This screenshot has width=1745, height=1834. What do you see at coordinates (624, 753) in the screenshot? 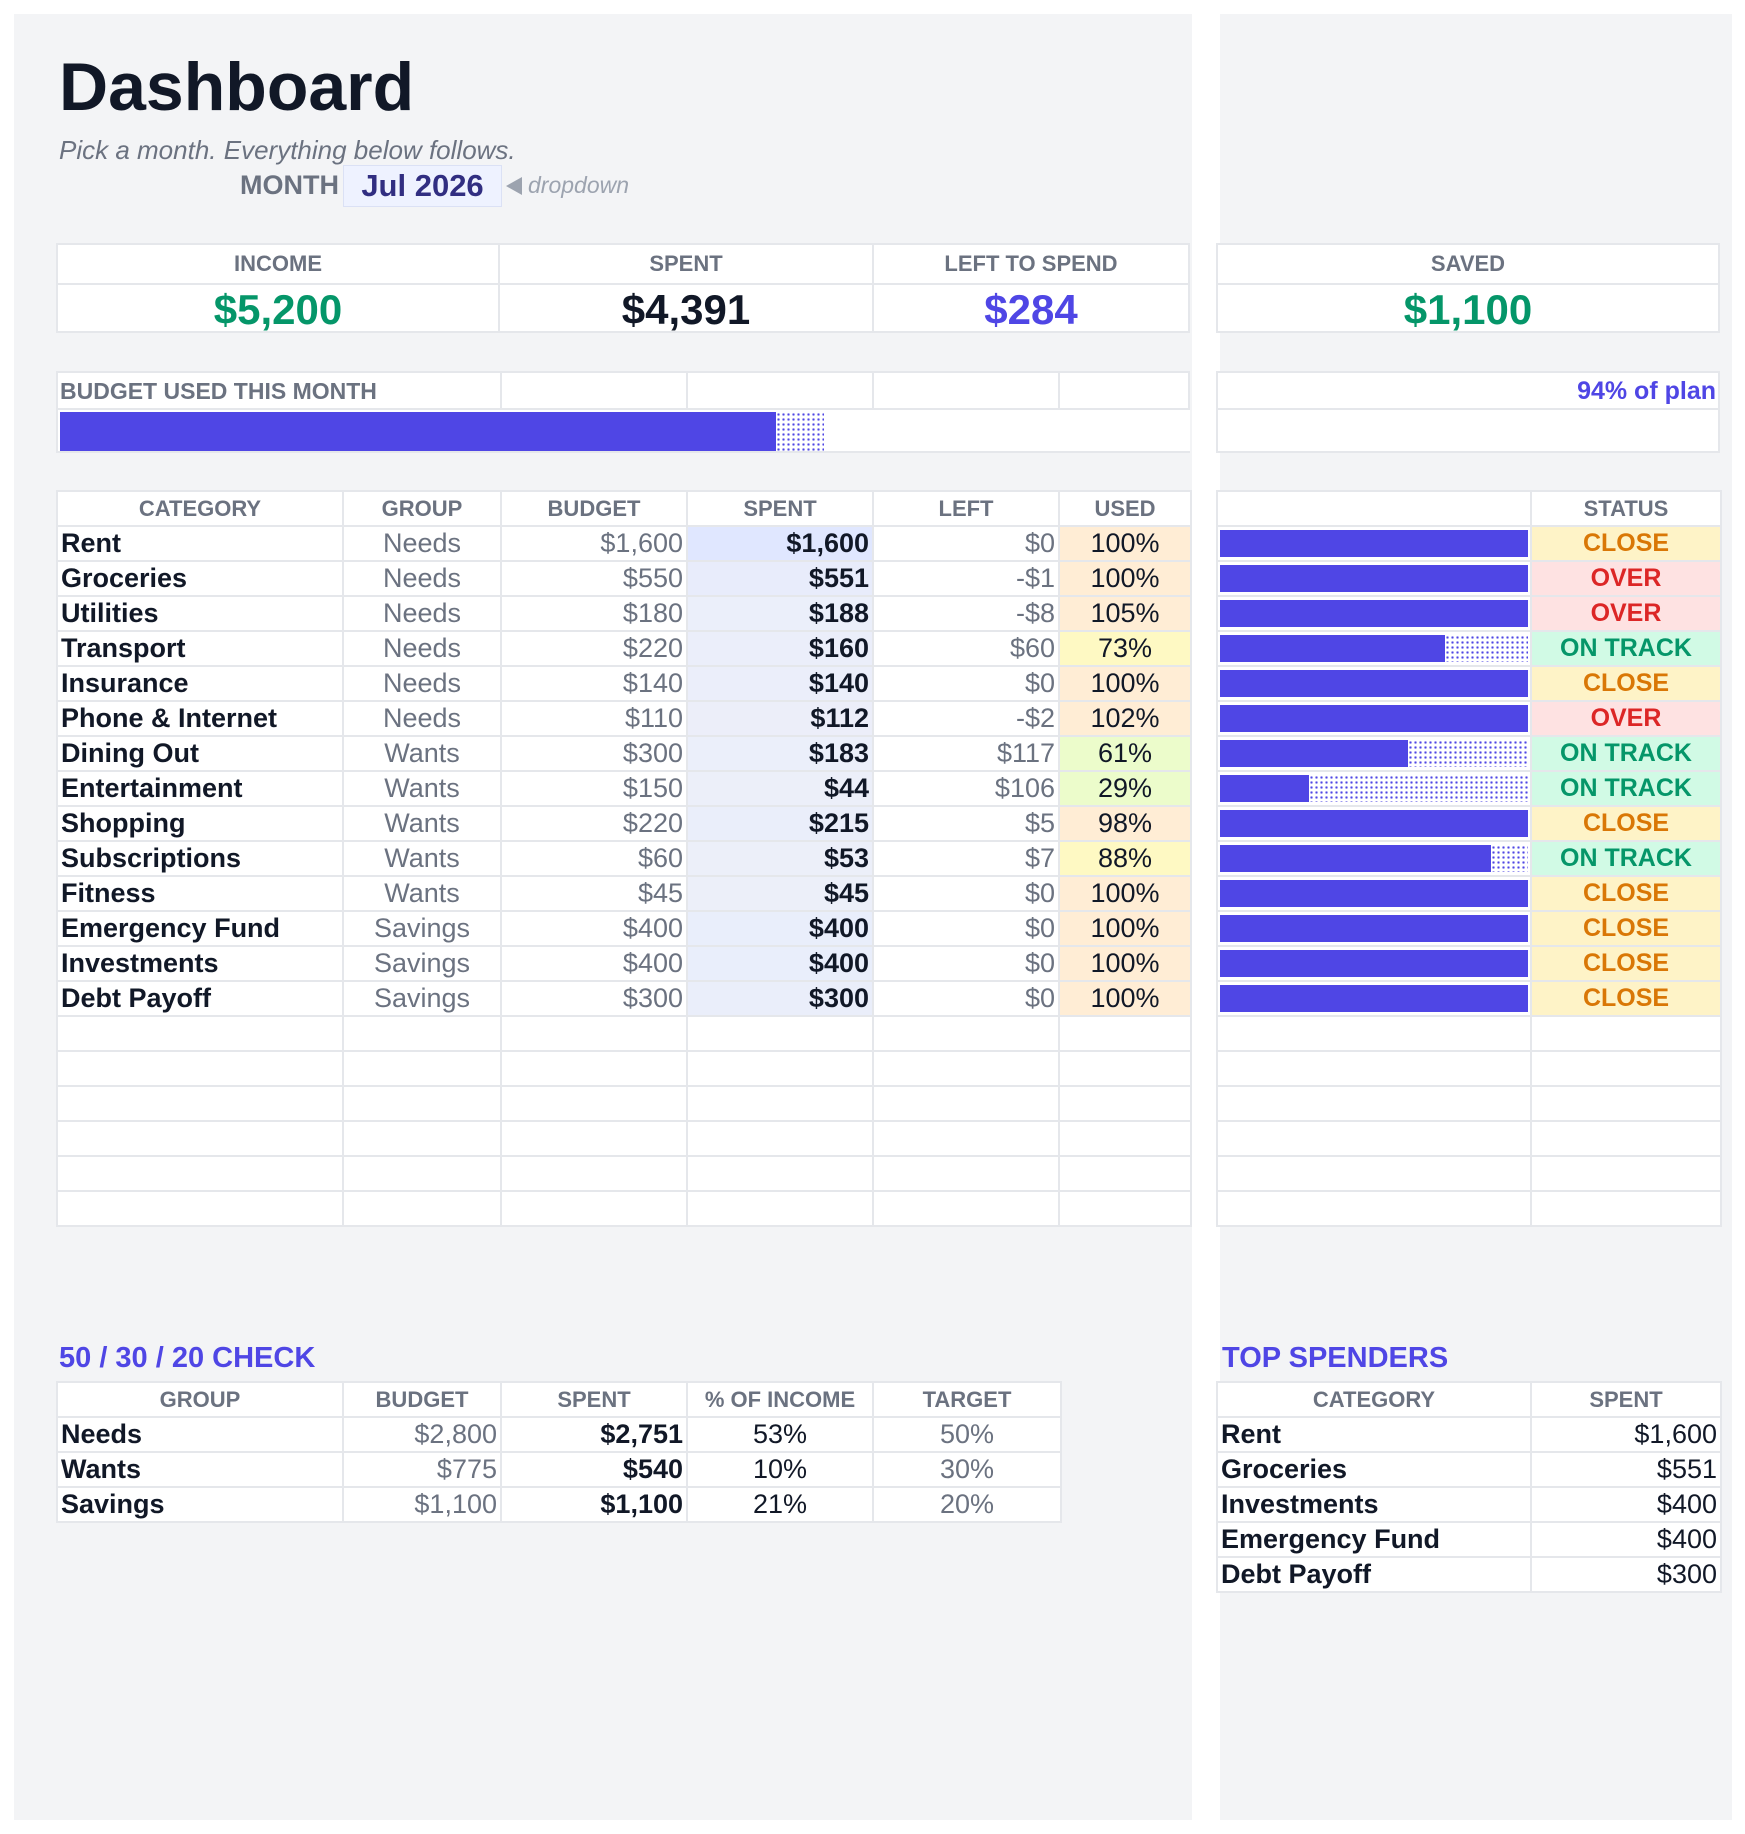
I see `table-row: Dining Out Wants $300 $183 $117 61%` at bounding box center [624, 753].